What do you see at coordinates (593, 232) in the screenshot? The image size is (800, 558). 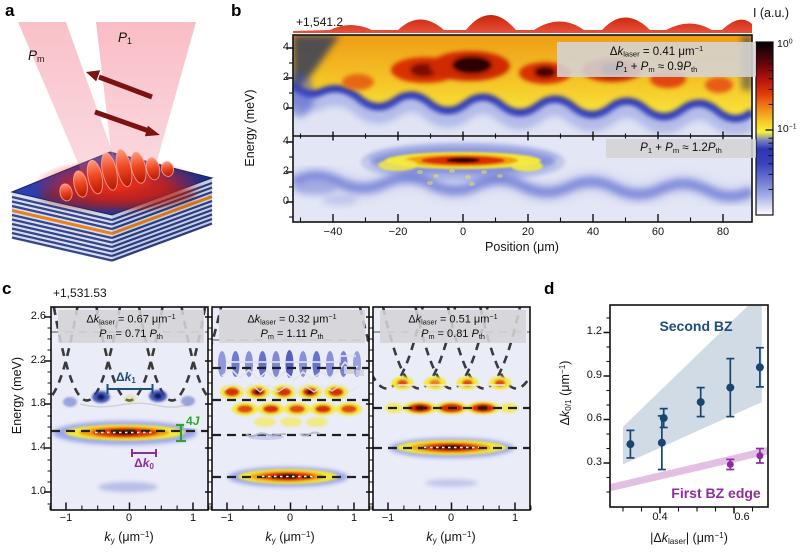 I see `b-x-tick: 40` at bounding box center [593, 232].